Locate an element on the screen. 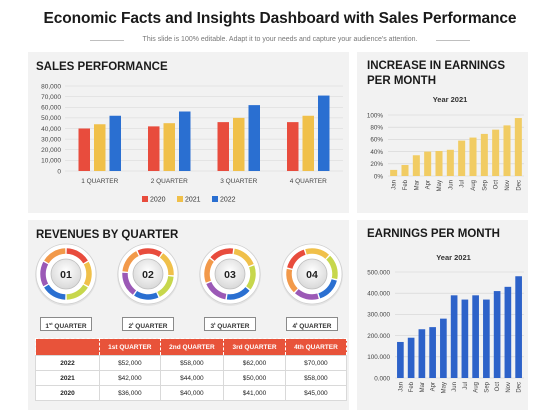 The width and height of the screenshot is (560, 420). x-tick-label: Mar is located at coordinates (423, 387).